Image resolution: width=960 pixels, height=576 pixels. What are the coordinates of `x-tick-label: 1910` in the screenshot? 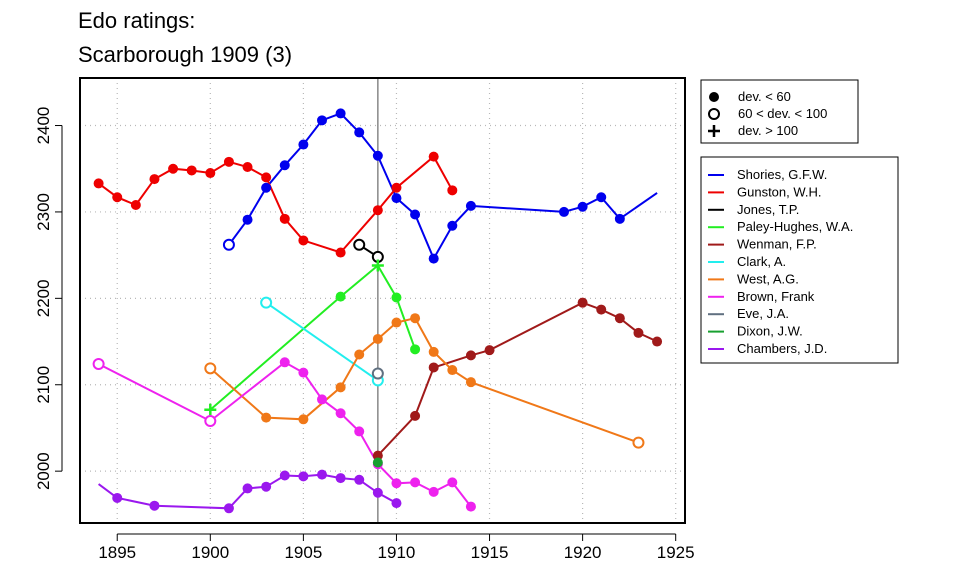 It's located at (397, 552).